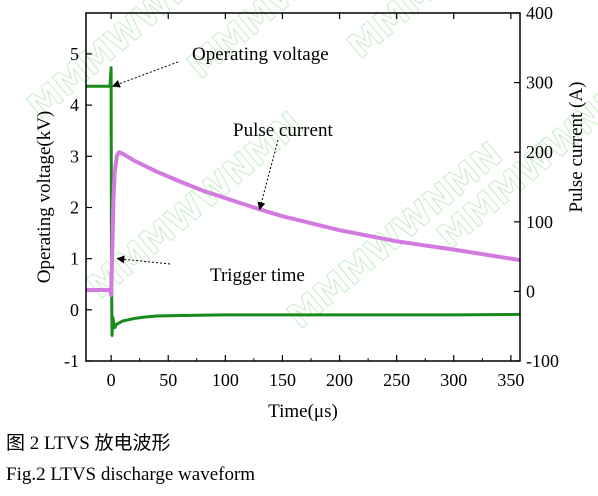 The image size is (598, 496). I want to click on x-tick-label: 150, so click(282, 380).